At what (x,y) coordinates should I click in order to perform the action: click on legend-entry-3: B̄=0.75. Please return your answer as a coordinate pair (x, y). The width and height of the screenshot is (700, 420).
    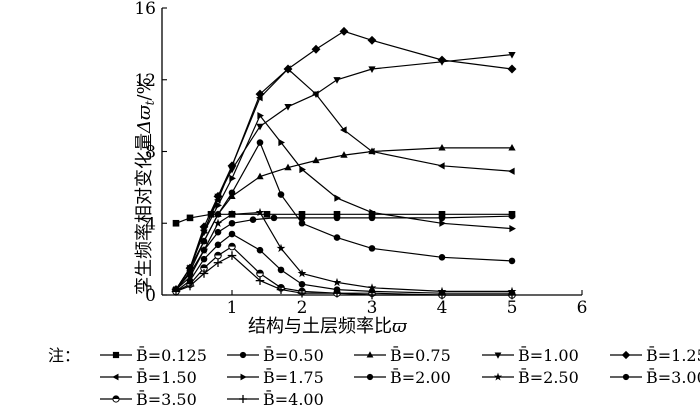
    Looking at the image, I should click on (402, 354).